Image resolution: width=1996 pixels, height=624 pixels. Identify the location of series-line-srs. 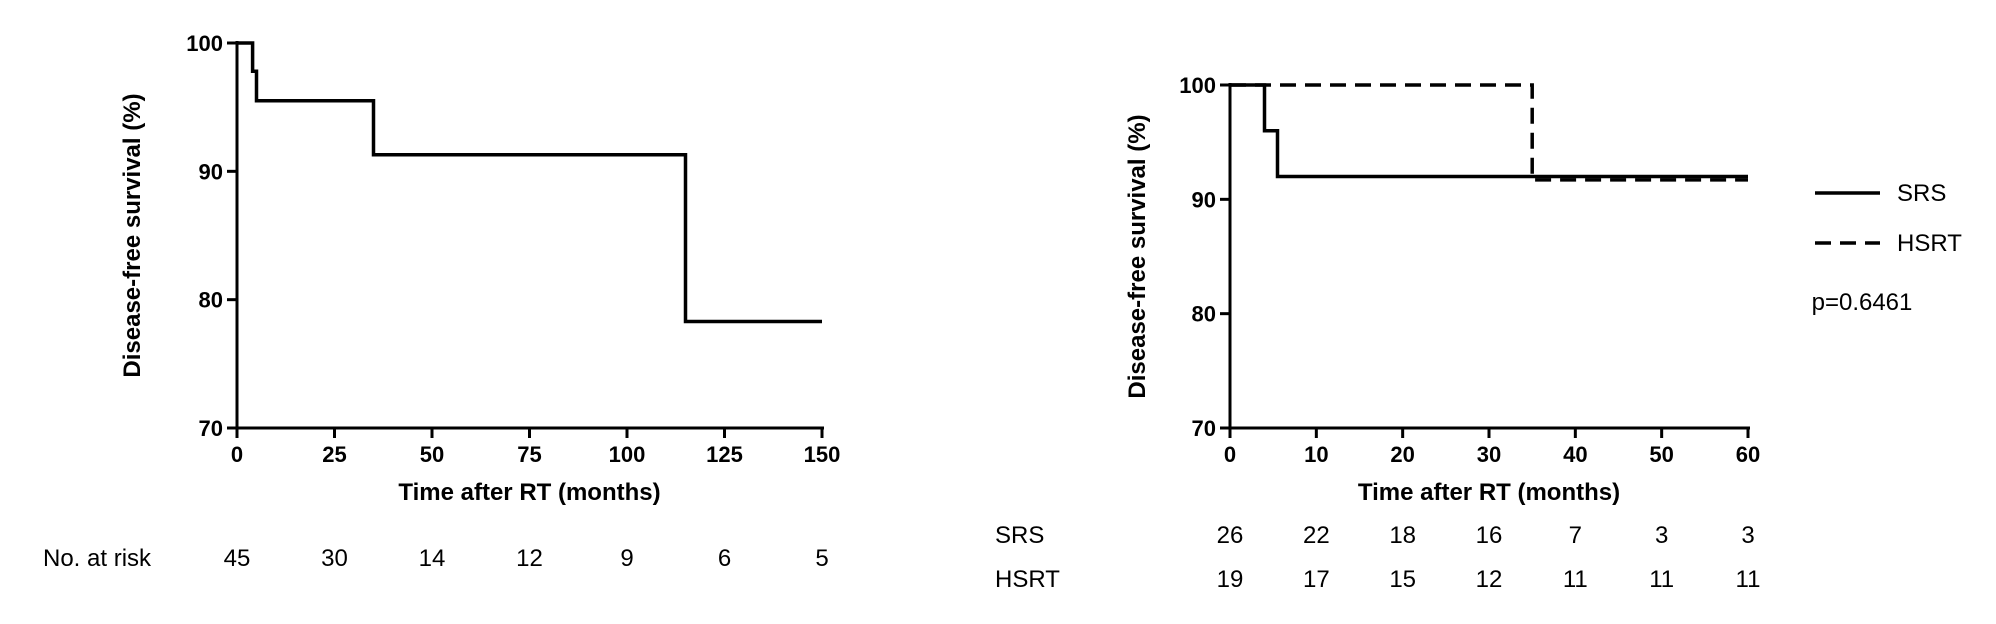
(1489, 131).